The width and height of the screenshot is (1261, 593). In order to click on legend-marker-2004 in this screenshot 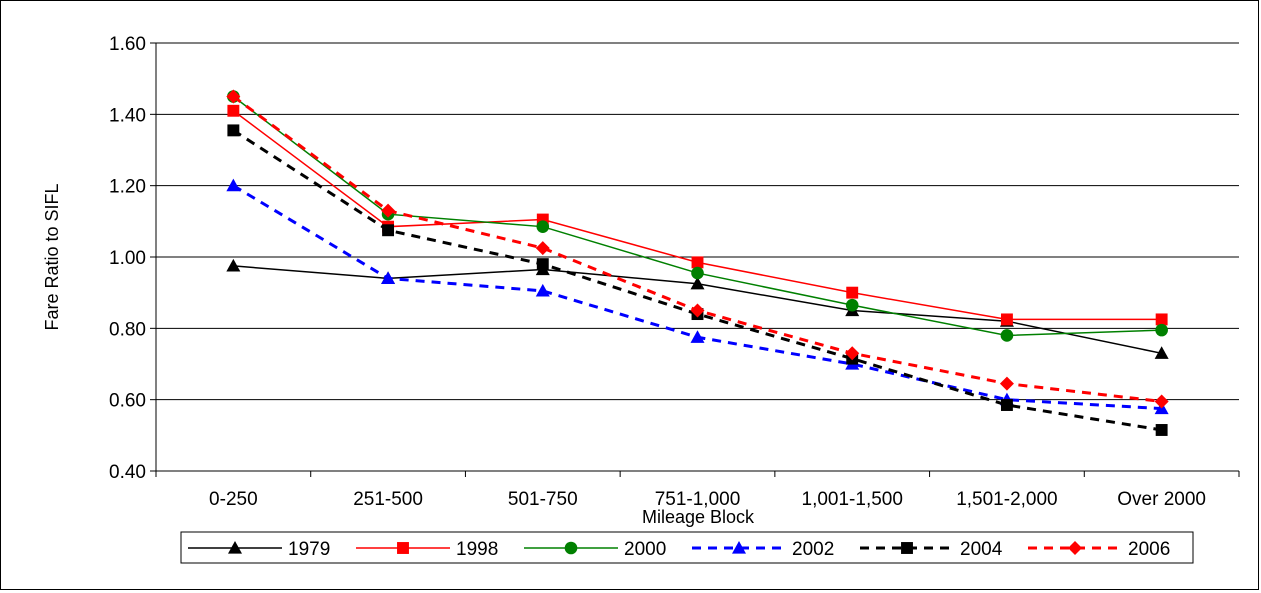, I will do `click(907, 548)`.